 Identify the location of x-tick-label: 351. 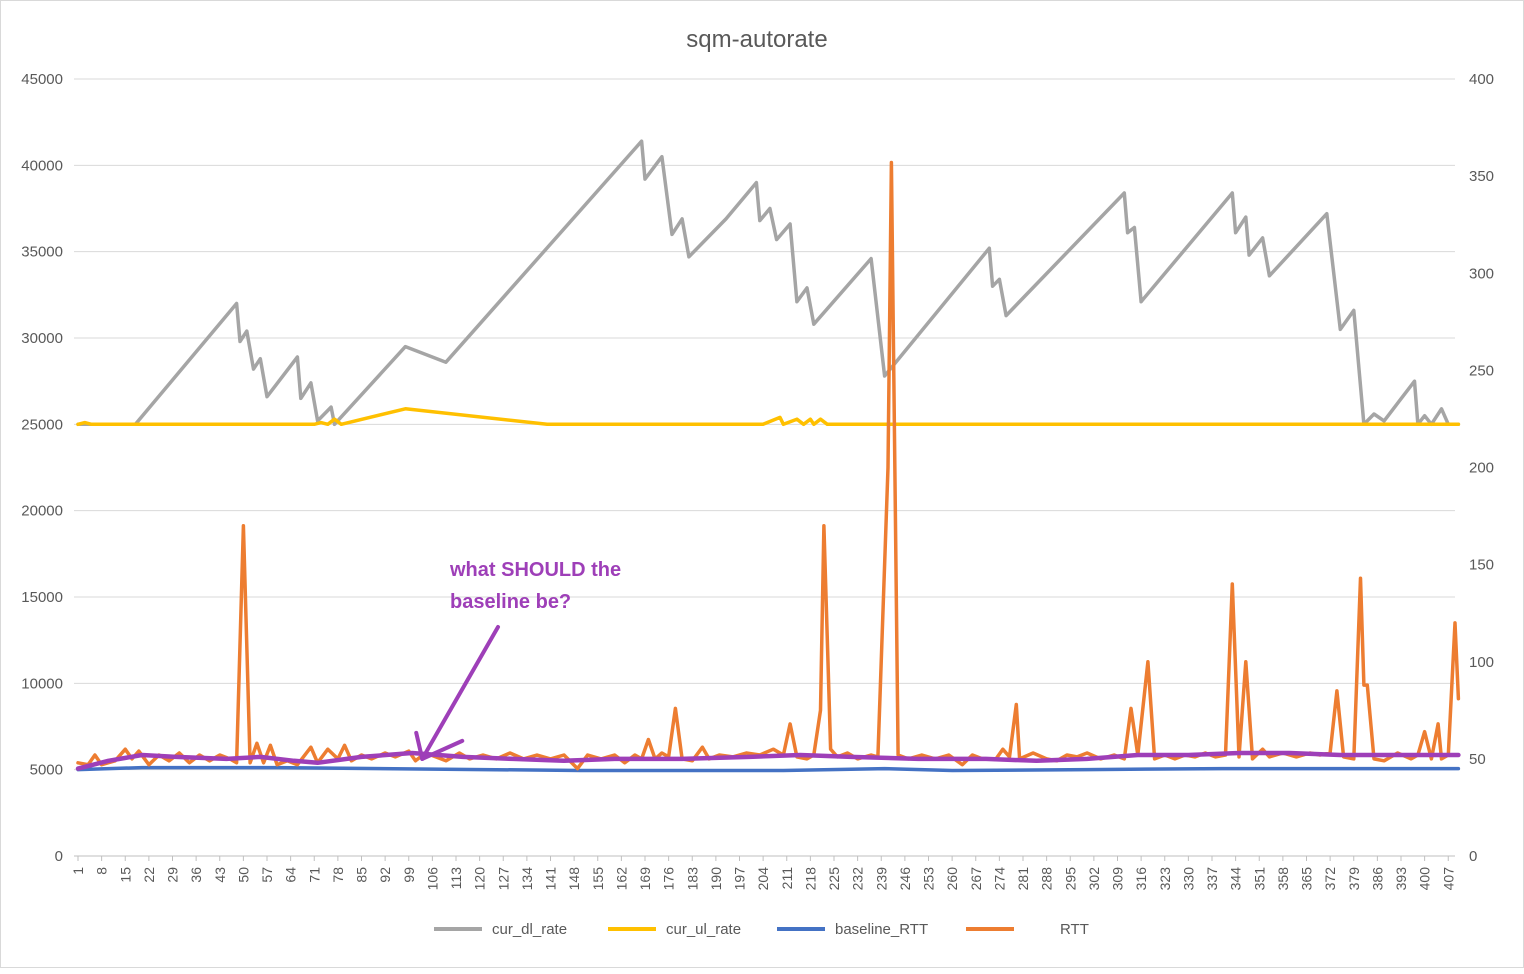
(1259, 879).